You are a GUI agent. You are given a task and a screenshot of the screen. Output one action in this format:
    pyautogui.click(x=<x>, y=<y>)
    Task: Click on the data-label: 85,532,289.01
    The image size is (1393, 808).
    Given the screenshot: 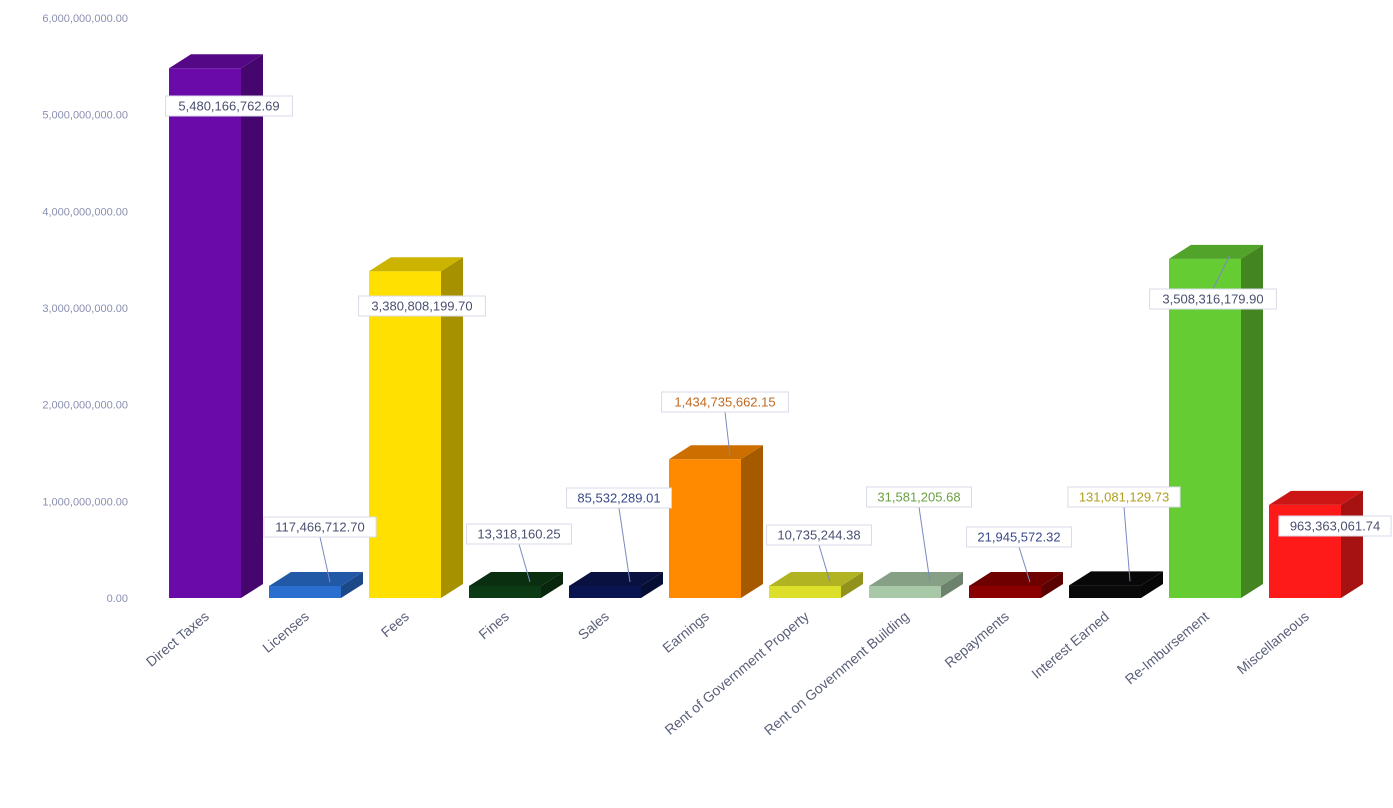 What is the action you would take?
    pyautogui.click(x=619, y=535)
    